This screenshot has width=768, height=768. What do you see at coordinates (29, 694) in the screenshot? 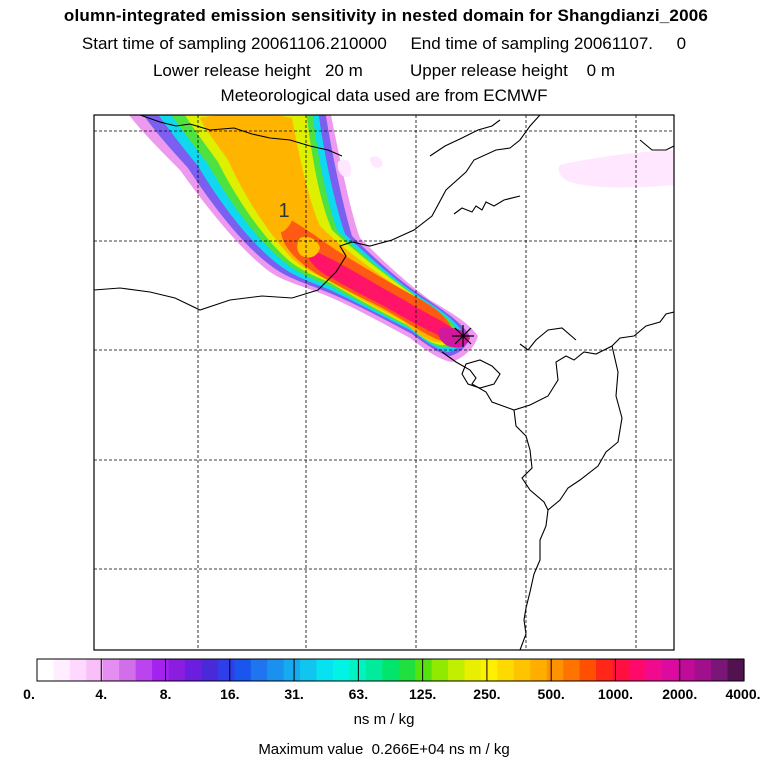
I see `colorbar-label: 0.` at bounding box center [29, 694].